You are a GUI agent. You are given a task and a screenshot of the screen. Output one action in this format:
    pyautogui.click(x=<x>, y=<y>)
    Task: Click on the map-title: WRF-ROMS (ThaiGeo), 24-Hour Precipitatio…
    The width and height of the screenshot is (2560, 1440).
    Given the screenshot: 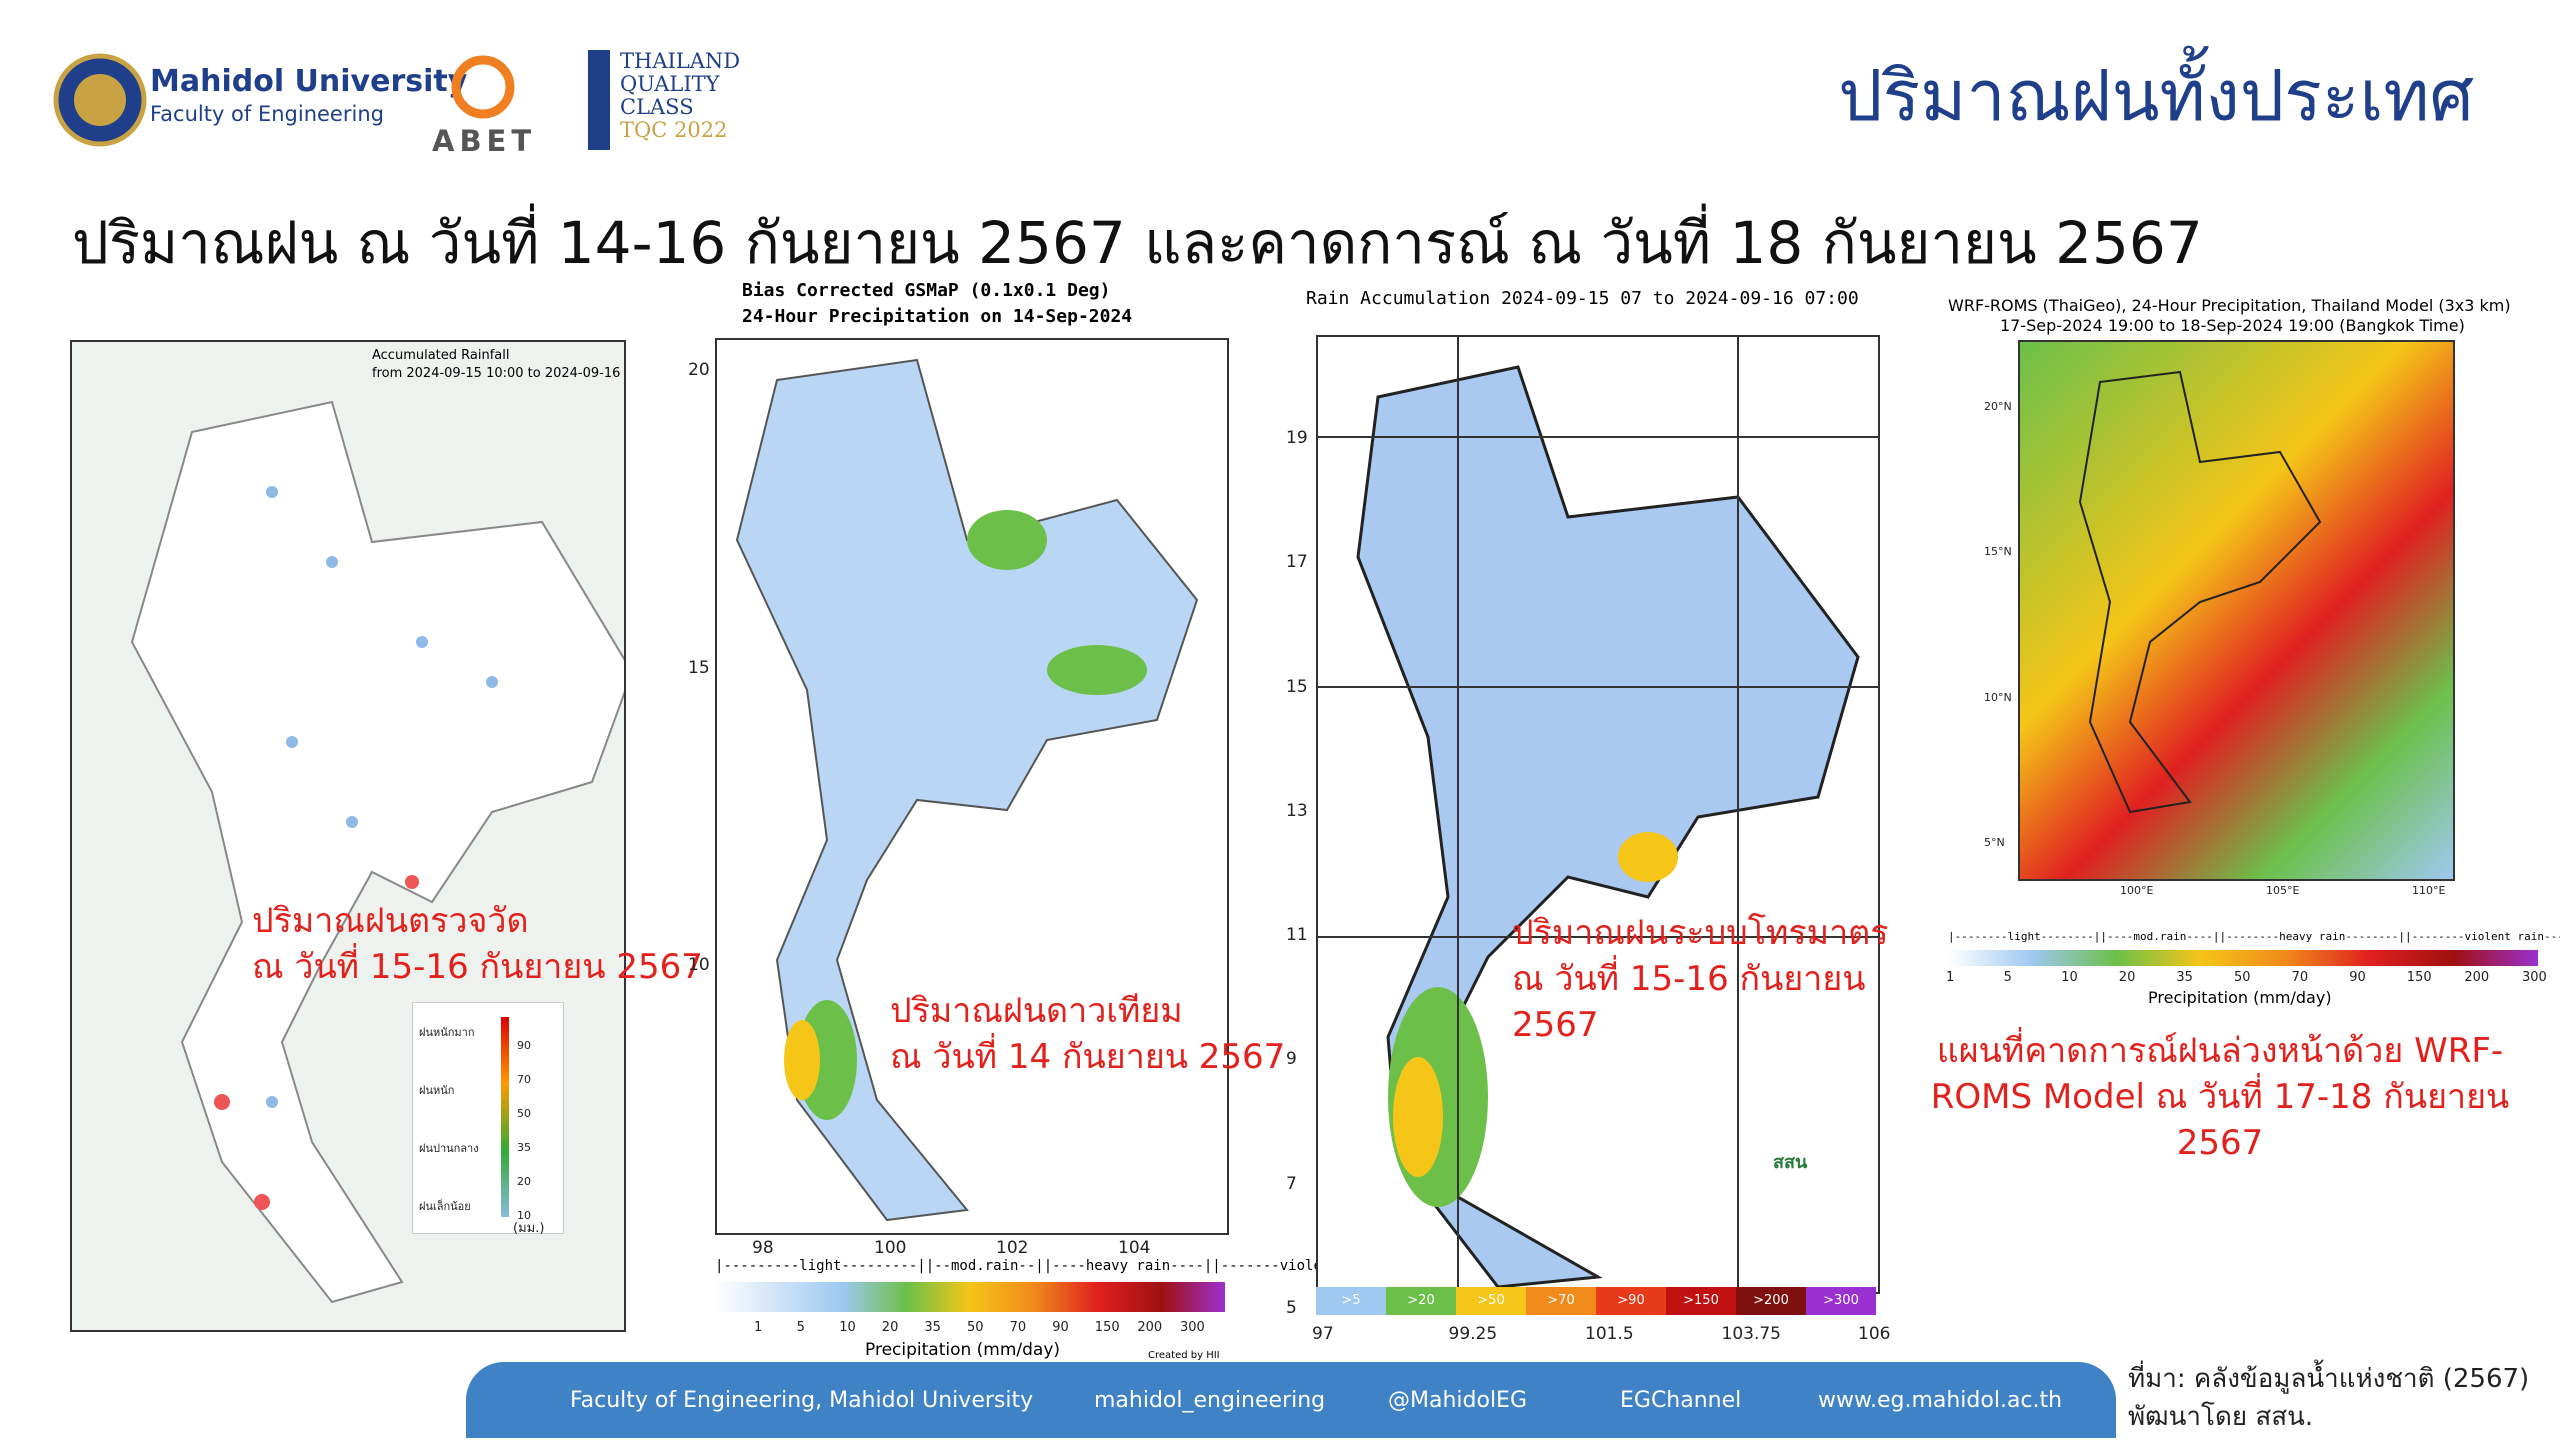 What is the action you would take?
    pyautogui.click(x=2229, y=305)
    